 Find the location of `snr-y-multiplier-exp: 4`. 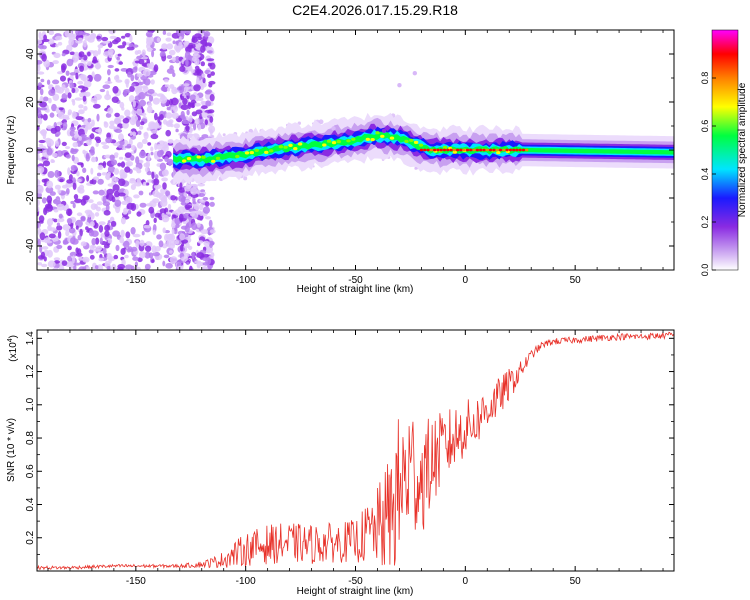

snr-y-multiplier-exp: 4 is located at coordinates (10, 340).